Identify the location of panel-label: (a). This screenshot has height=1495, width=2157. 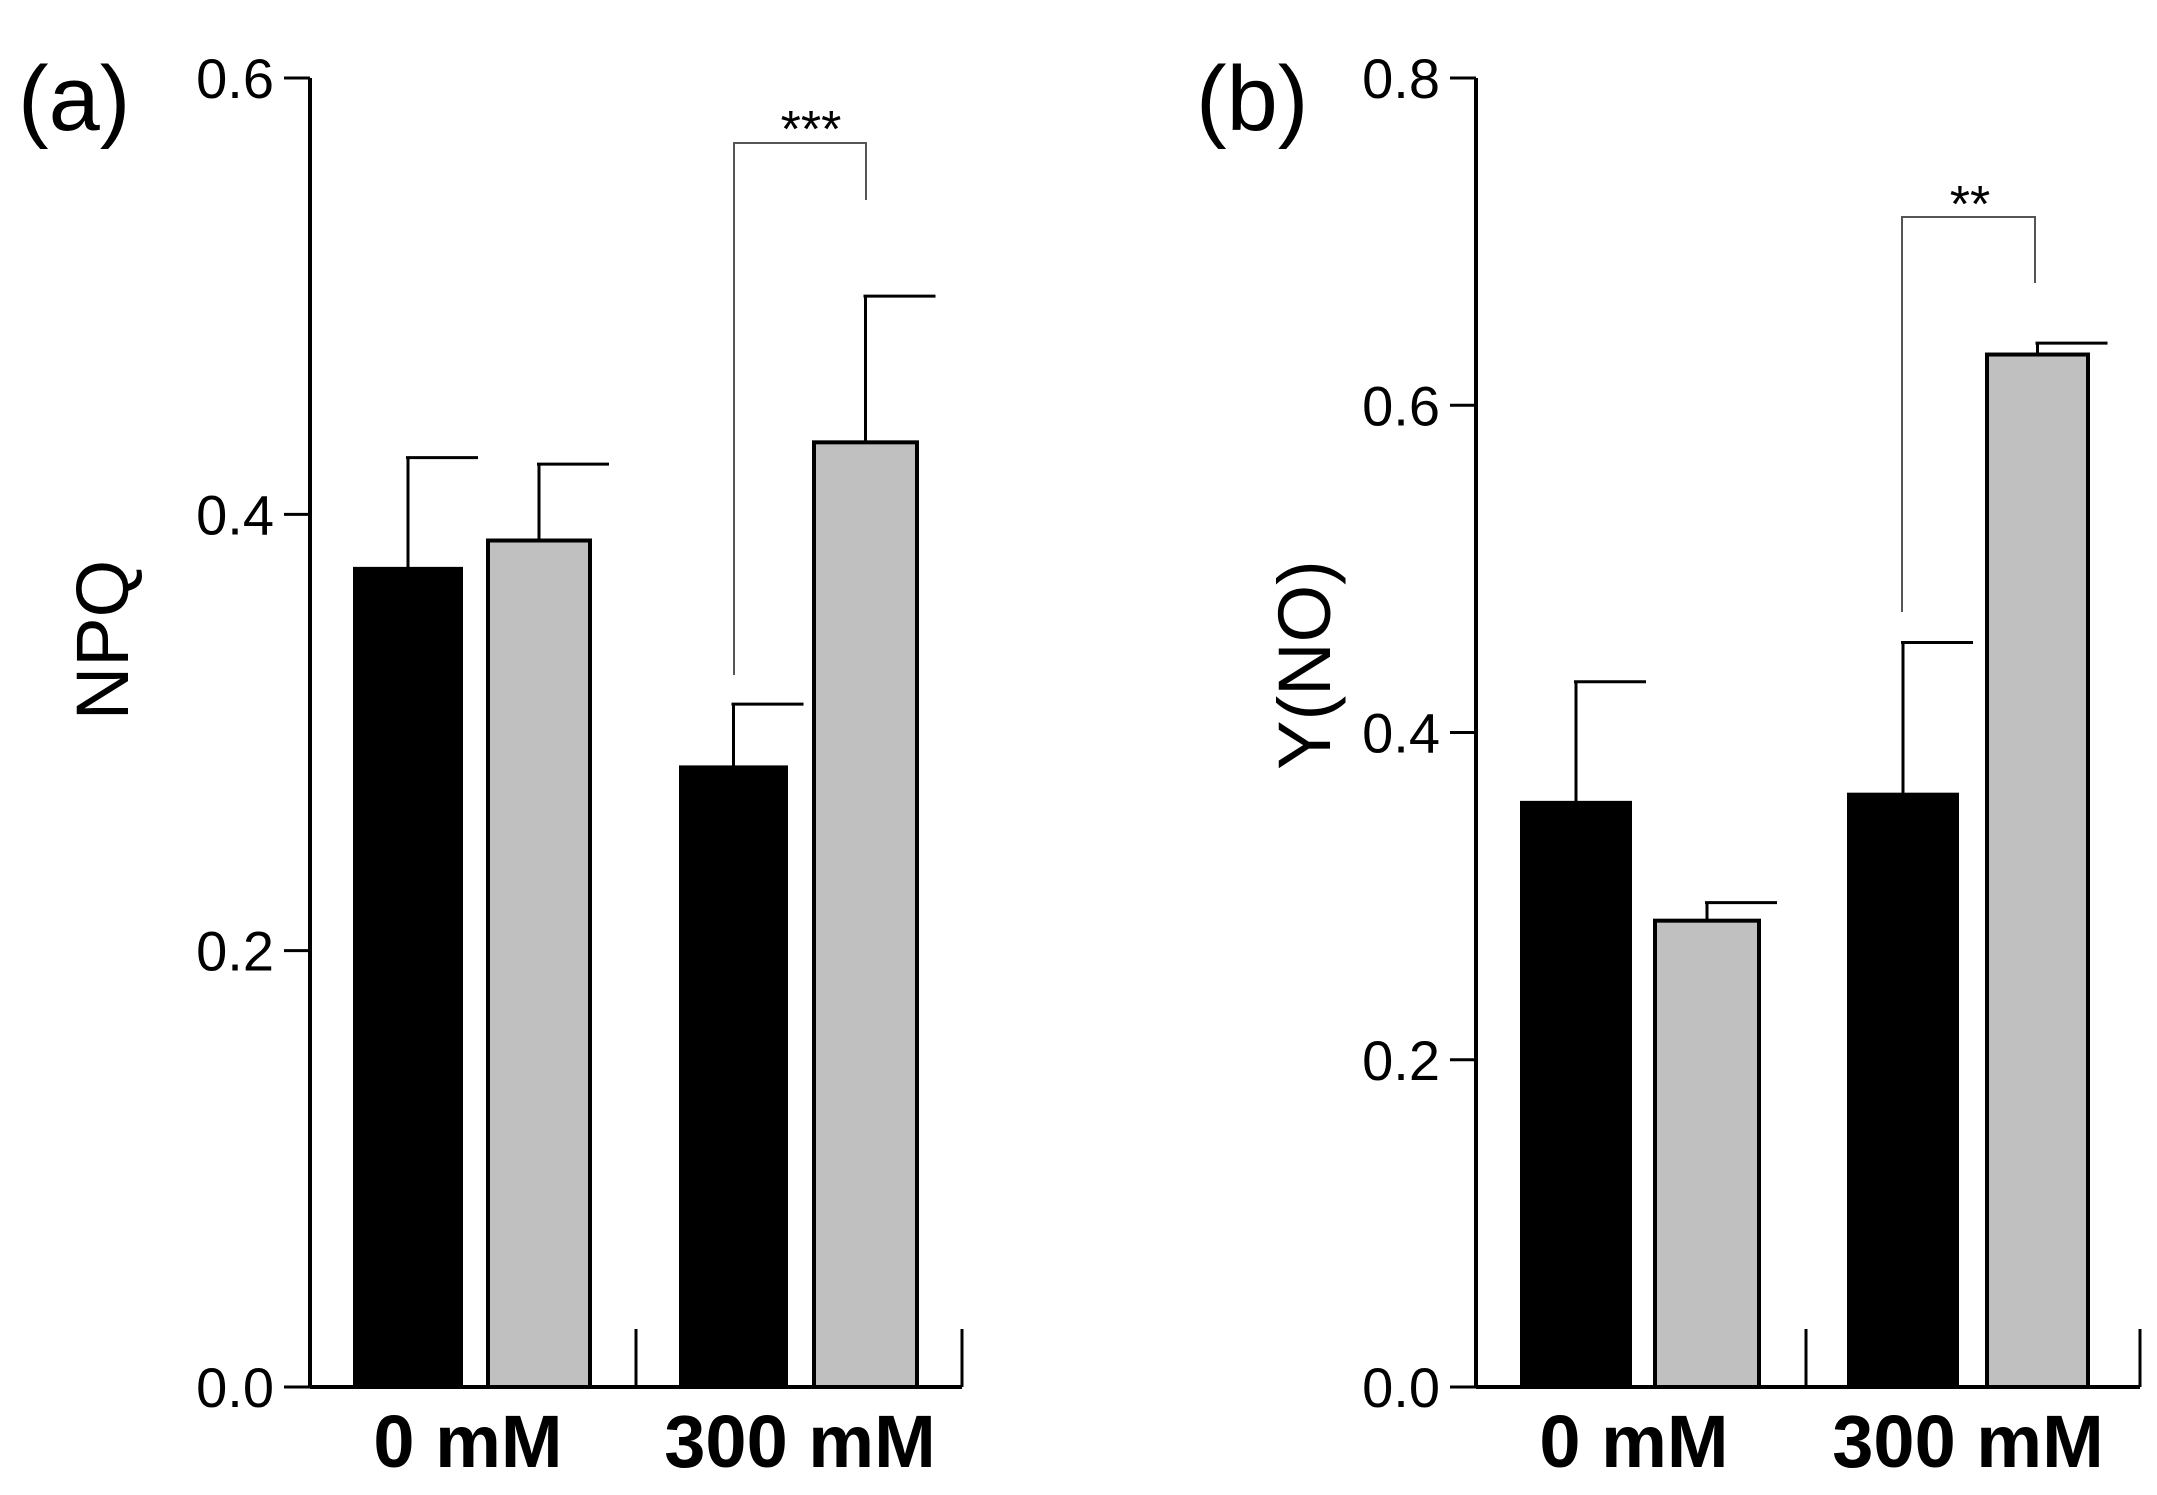
(74, 99).